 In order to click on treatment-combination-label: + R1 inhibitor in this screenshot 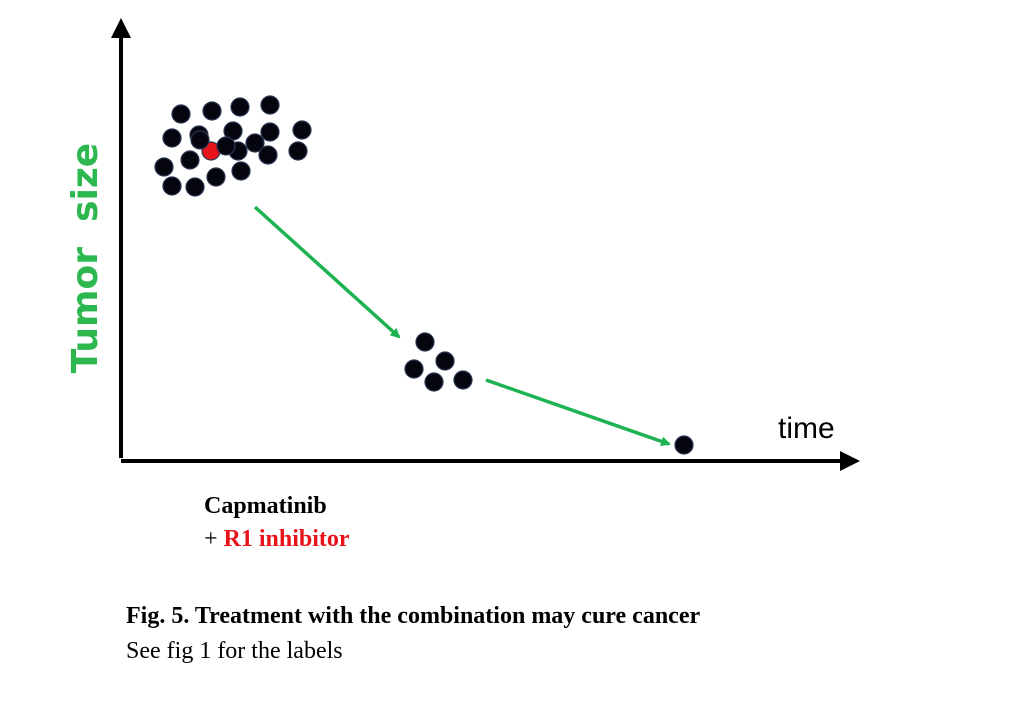, I will do `click(277, 539)`.